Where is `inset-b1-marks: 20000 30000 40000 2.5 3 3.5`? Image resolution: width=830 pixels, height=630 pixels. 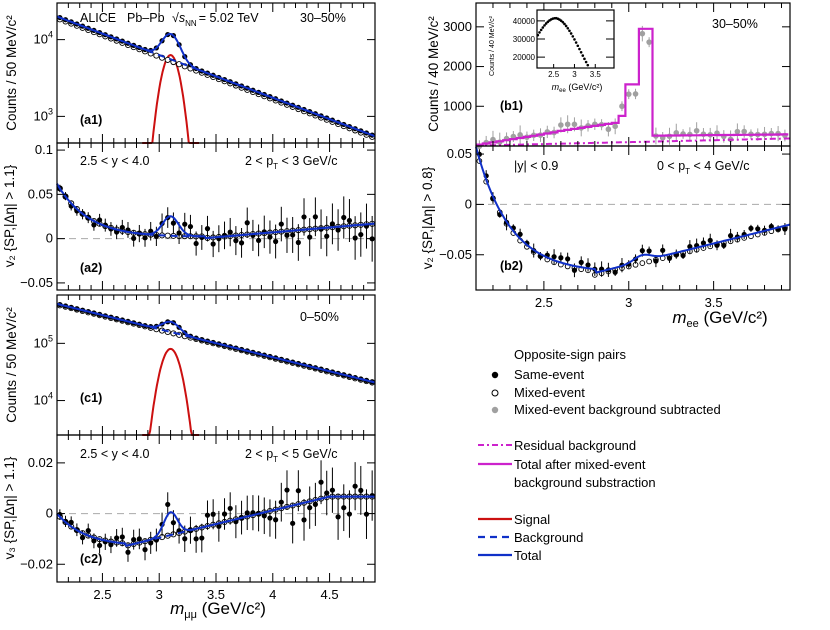 inset-b1-marks: 20000 30000 40000 2.5 3 3.5 is located at coordinates (563, 48).